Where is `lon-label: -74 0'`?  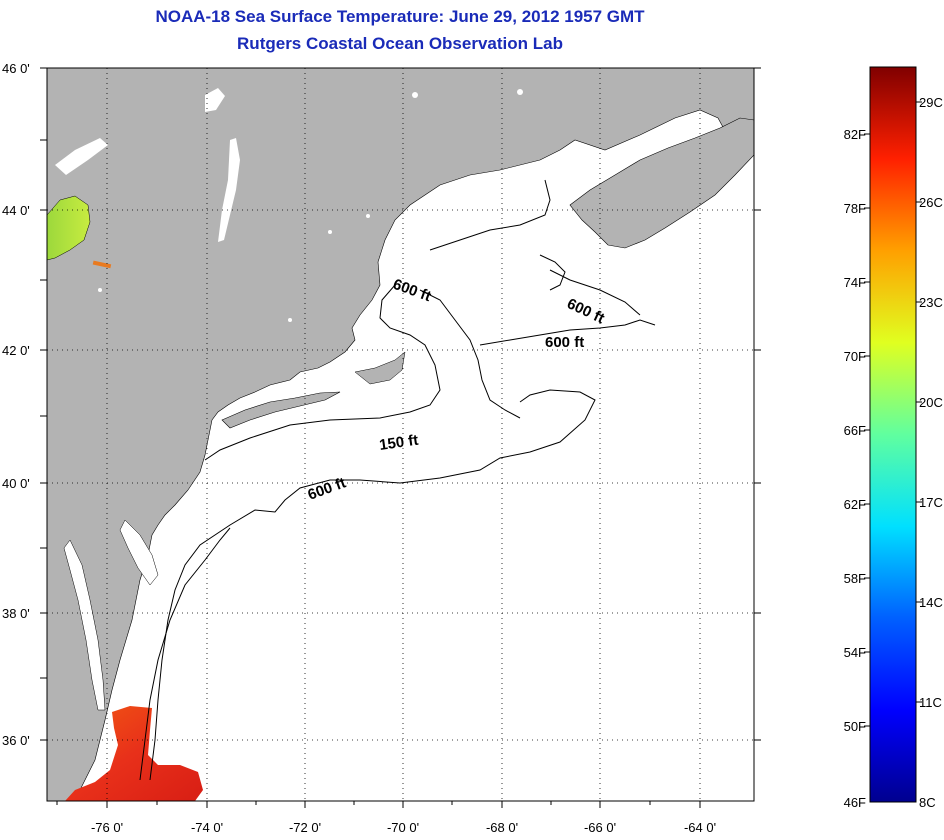 lon-label: -74 0' is located at coordinates (207, 827).